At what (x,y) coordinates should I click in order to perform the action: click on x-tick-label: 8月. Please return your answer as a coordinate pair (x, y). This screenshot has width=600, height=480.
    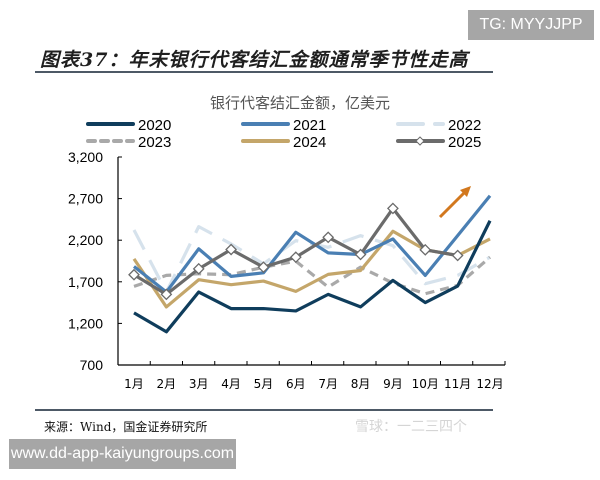
    Looking at the image, I should click on (361, 384).